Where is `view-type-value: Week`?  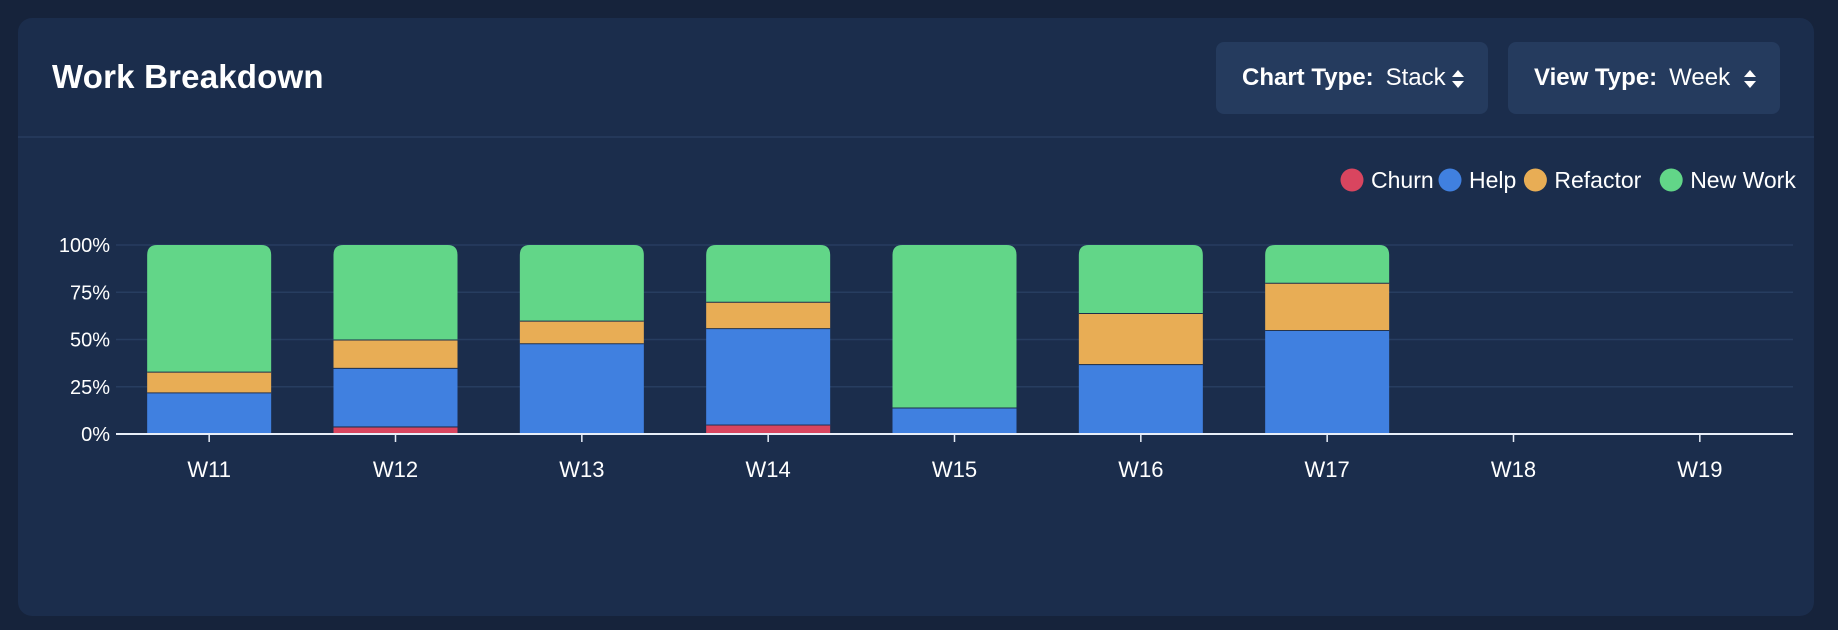 view-type-value: Week is located at coordinates (1700, 77).